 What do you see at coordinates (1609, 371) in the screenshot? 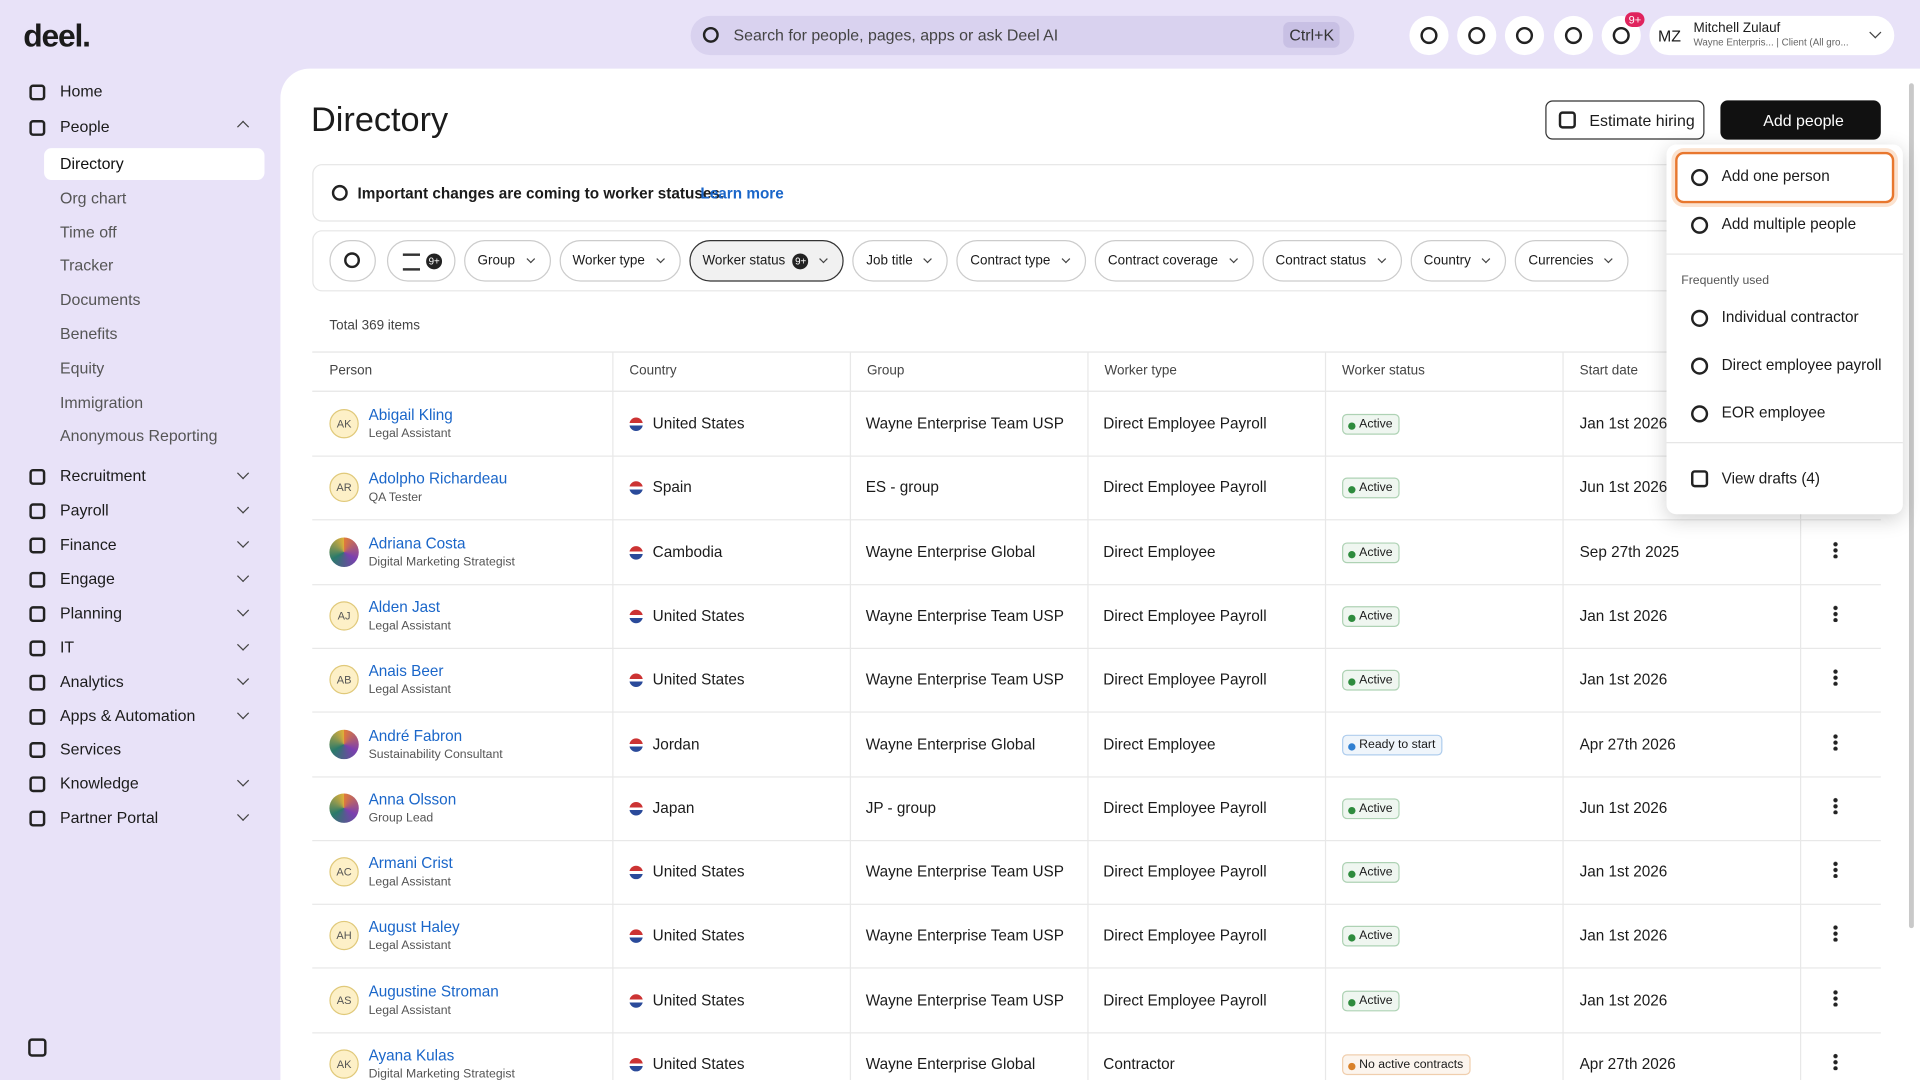
I see `column-header: Start date` at bounding box center [1609, 371].